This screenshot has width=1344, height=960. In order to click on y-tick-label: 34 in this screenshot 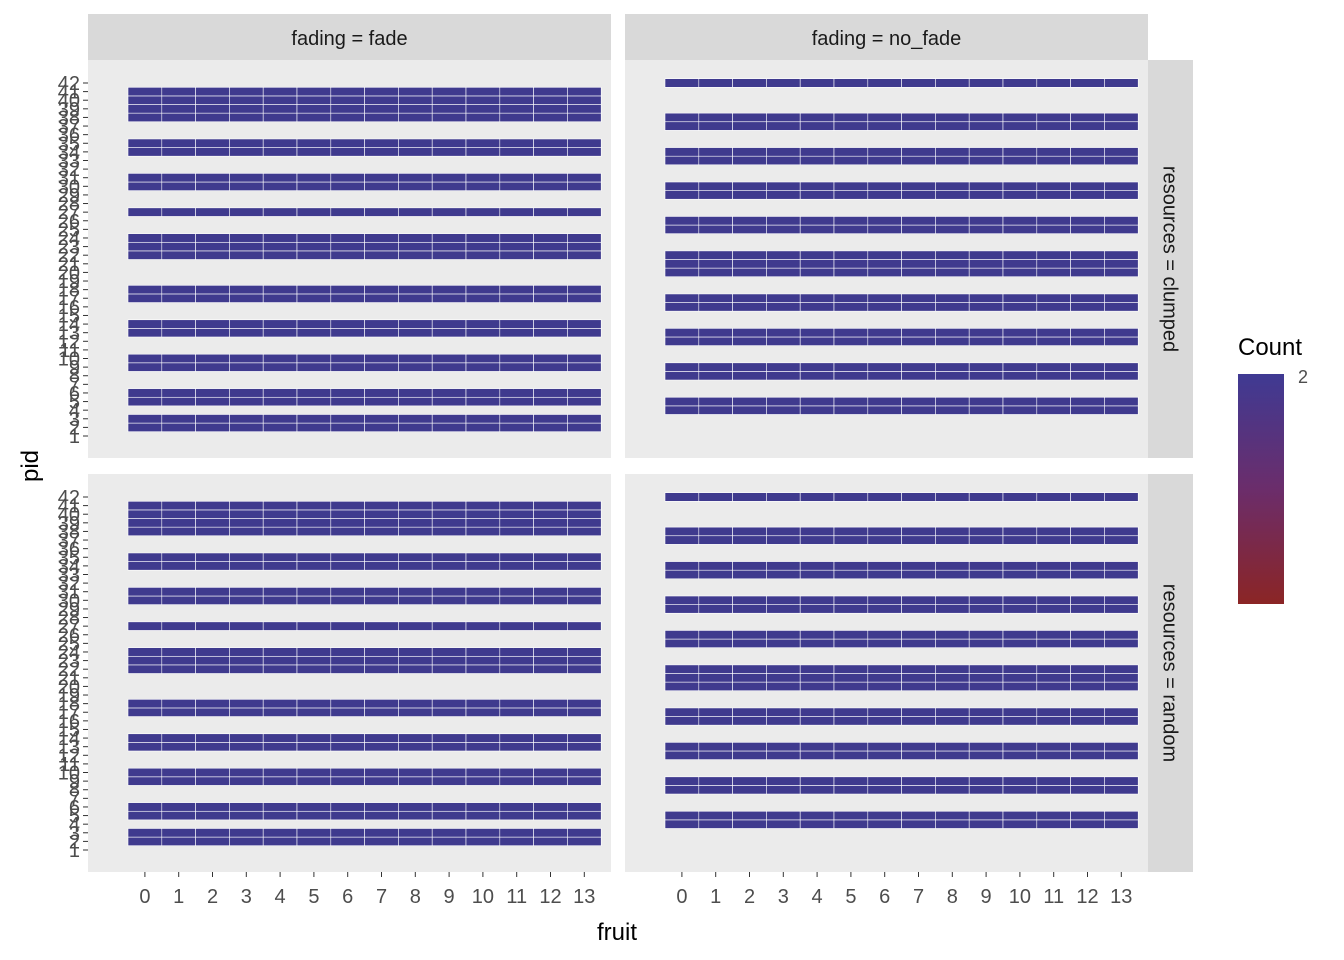, I will do `click(69, 153)`.